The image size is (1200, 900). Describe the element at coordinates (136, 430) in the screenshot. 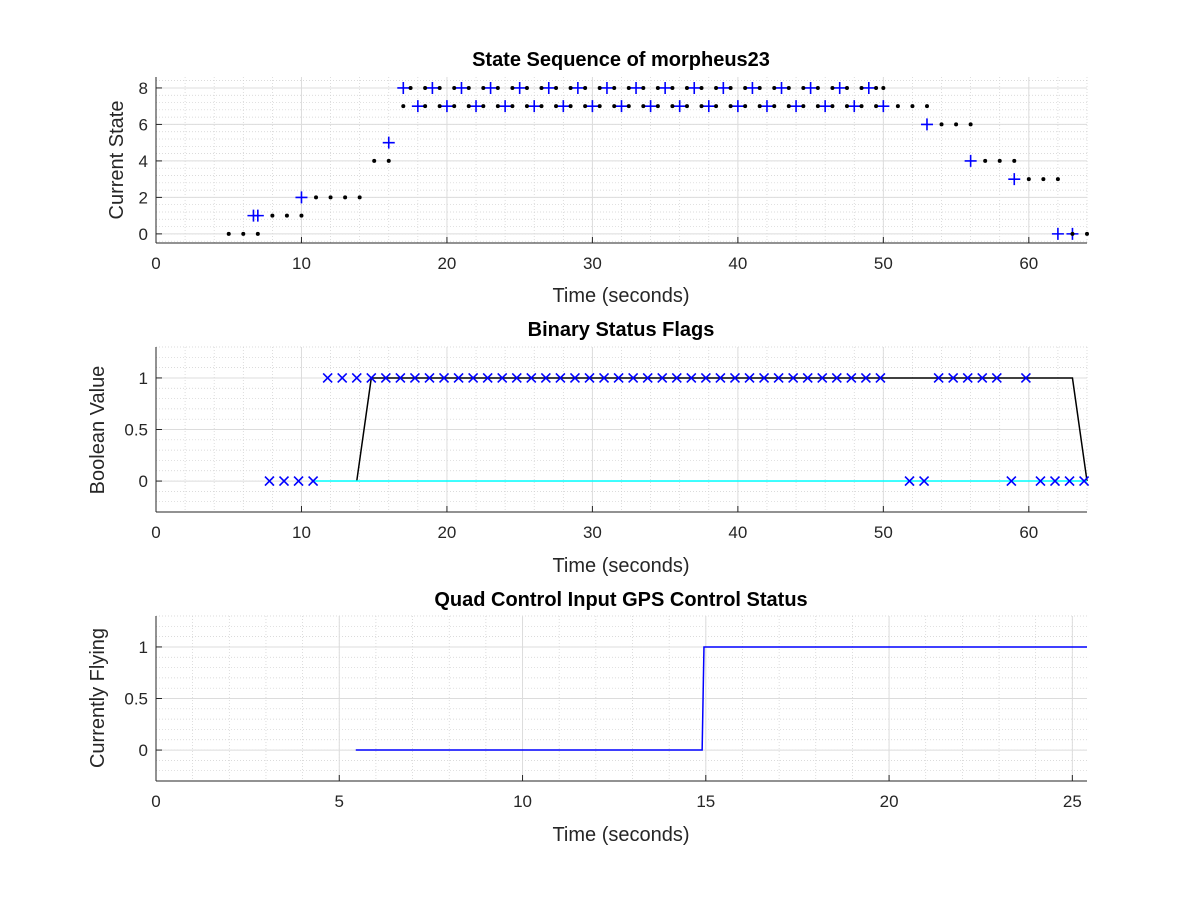

I see `y-tick-label: 0.5` at that location.